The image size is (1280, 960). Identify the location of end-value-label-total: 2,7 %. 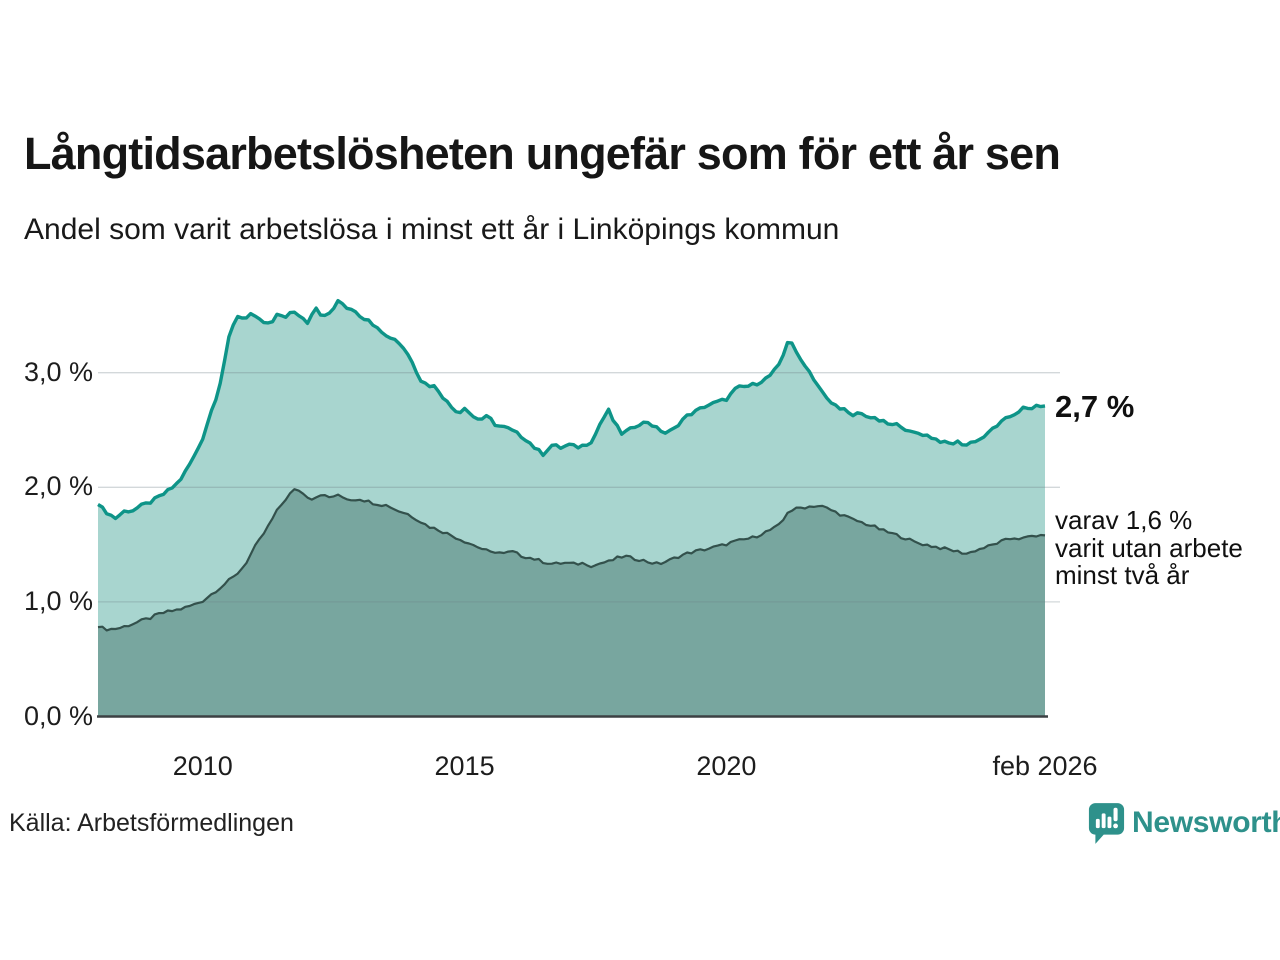
(1095, 406).